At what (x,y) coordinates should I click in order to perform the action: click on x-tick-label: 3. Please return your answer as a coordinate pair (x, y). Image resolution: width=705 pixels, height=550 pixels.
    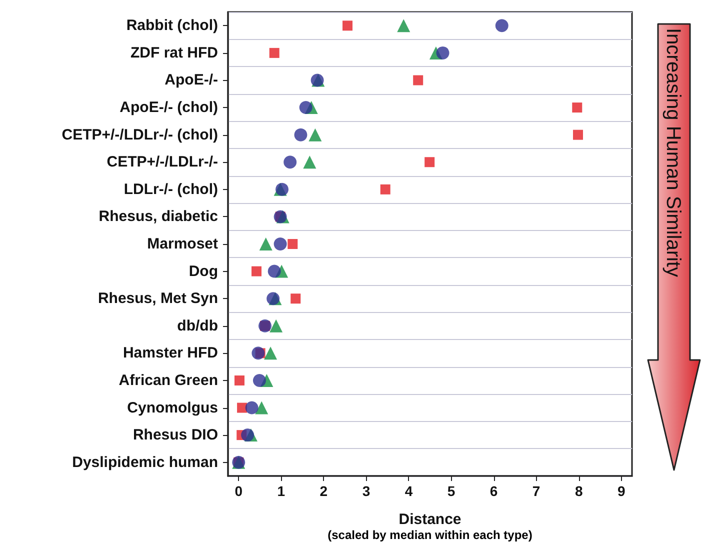
    Looking at the image, I should click on (366, 491).